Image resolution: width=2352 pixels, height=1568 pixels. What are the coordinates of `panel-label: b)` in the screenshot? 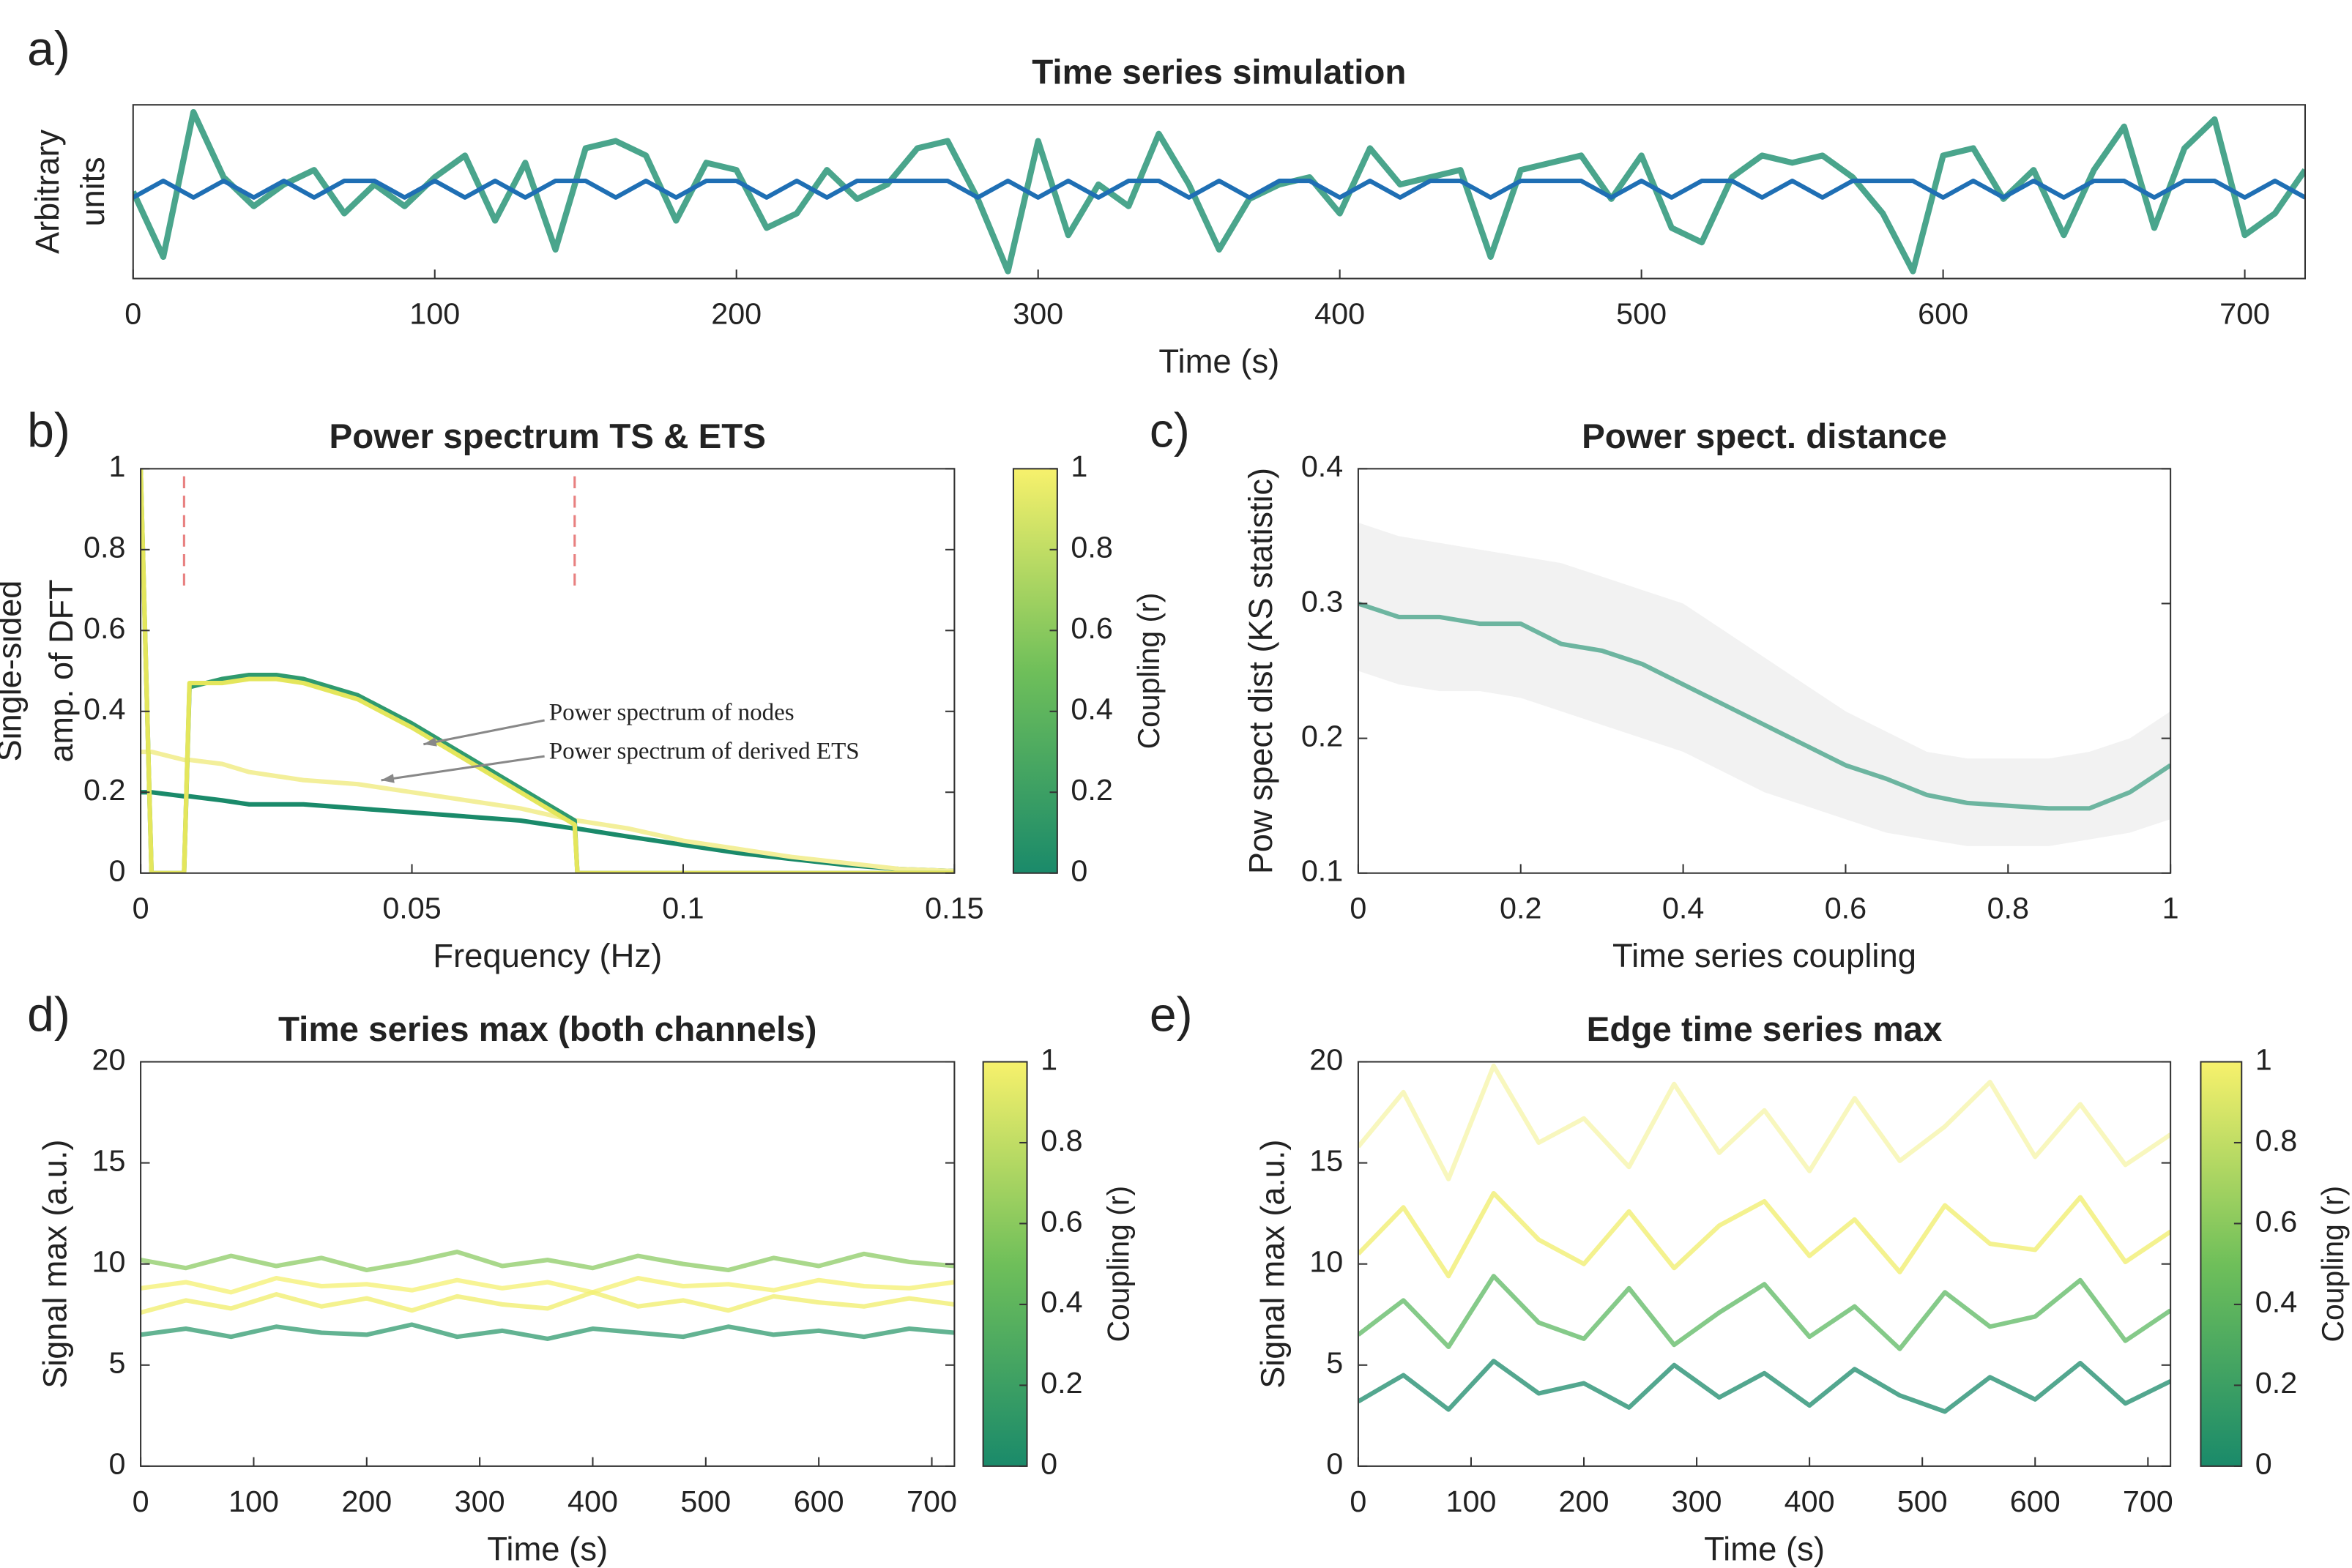 It's located at (48, 430).